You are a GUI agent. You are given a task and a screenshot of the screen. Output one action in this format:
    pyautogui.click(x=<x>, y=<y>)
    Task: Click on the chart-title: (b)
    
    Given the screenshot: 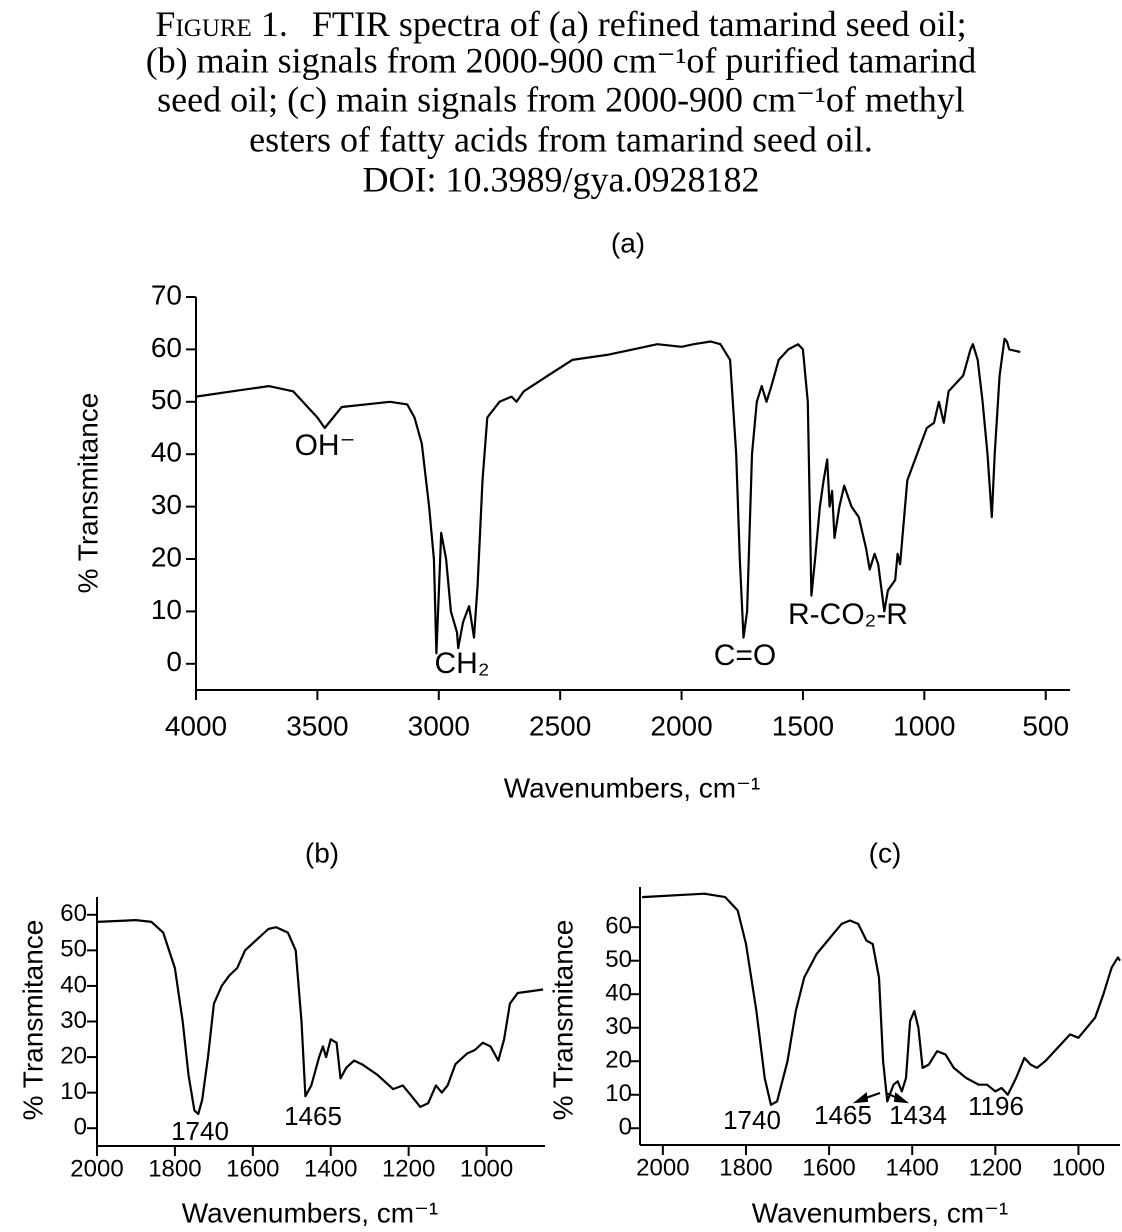 What is the action you would take?
    pyautogui.click(x=322, y=852)
    